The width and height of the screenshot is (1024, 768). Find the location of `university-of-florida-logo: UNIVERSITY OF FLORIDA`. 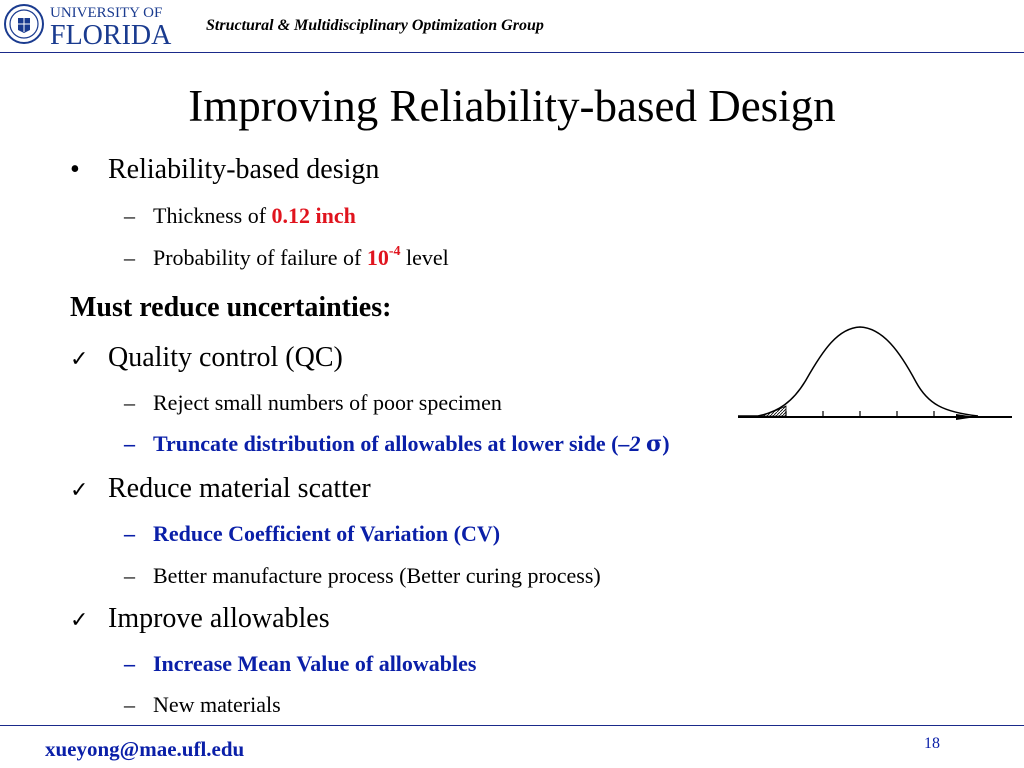

university-of-florida-logo: UNIVERSITY OF FLORIDA is located at coordinates (89, 26).